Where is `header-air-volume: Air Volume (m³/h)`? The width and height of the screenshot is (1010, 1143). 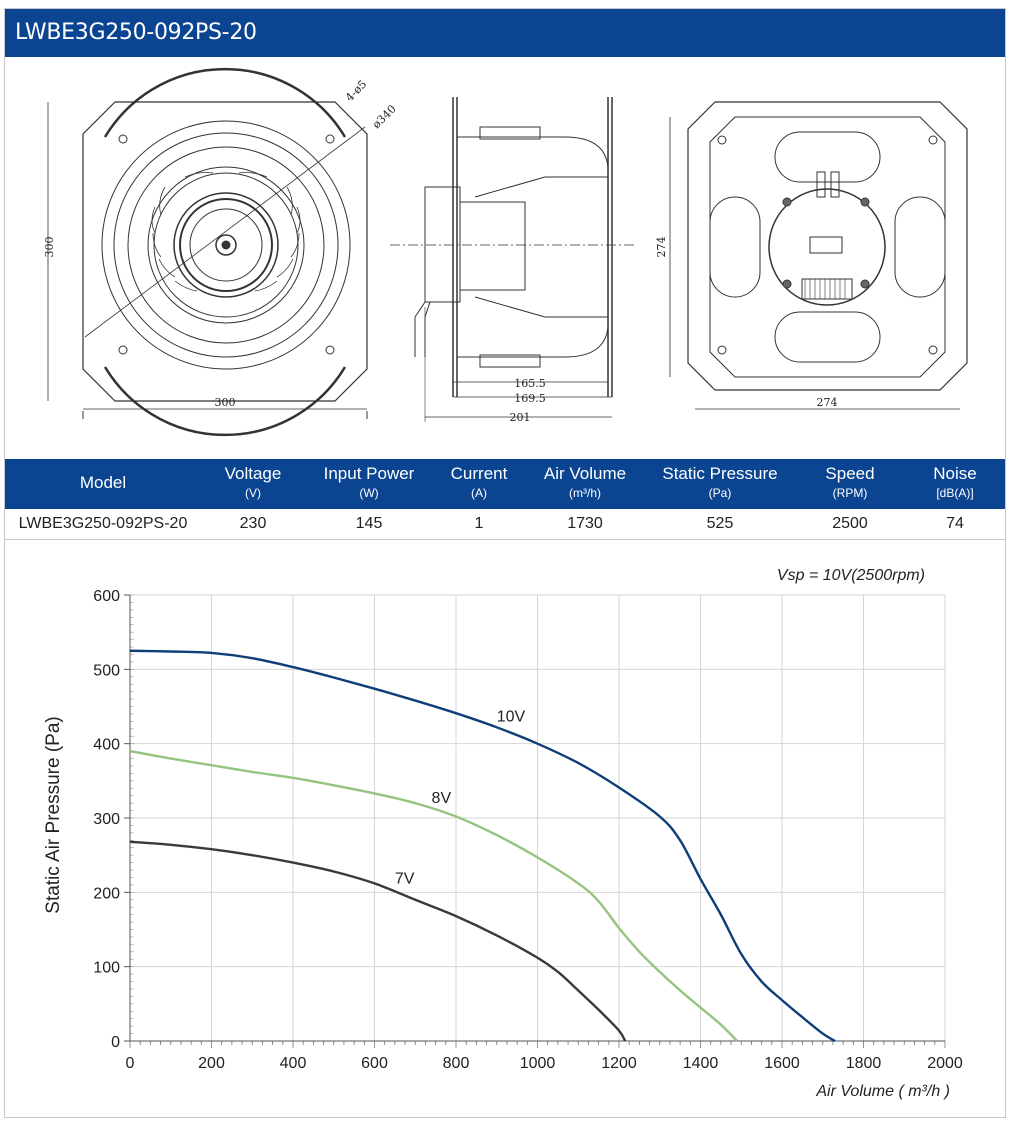
header-air-volume: Air Volume (m³/h) is located at coordinates (585, 482).